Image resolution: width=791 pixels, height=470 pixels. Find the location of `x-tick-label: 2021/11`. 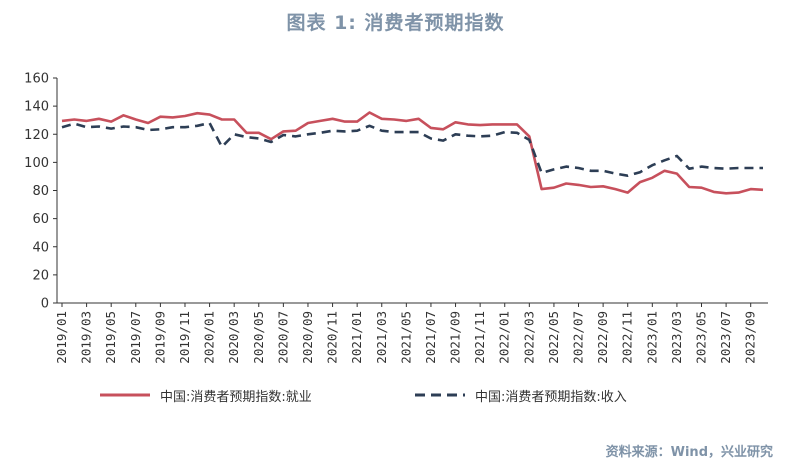

x-tick-label: 2021/11 is located at coordinates (479, 337).